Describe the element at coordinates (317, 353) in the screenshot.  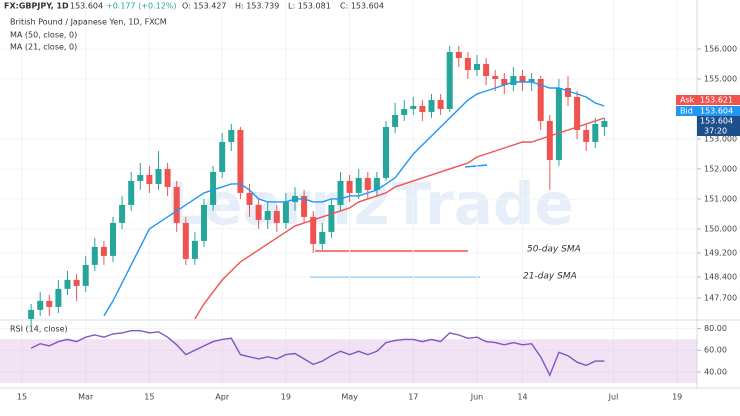
I see `line-series` at that location.